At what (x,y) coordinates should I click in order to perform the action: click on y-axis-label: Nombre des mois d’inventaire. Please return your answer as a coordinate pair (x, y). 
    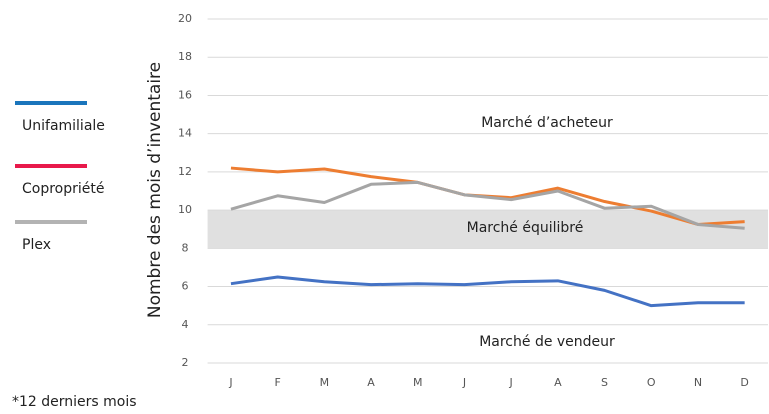
    Looking at the image, I should click on (155, 190).